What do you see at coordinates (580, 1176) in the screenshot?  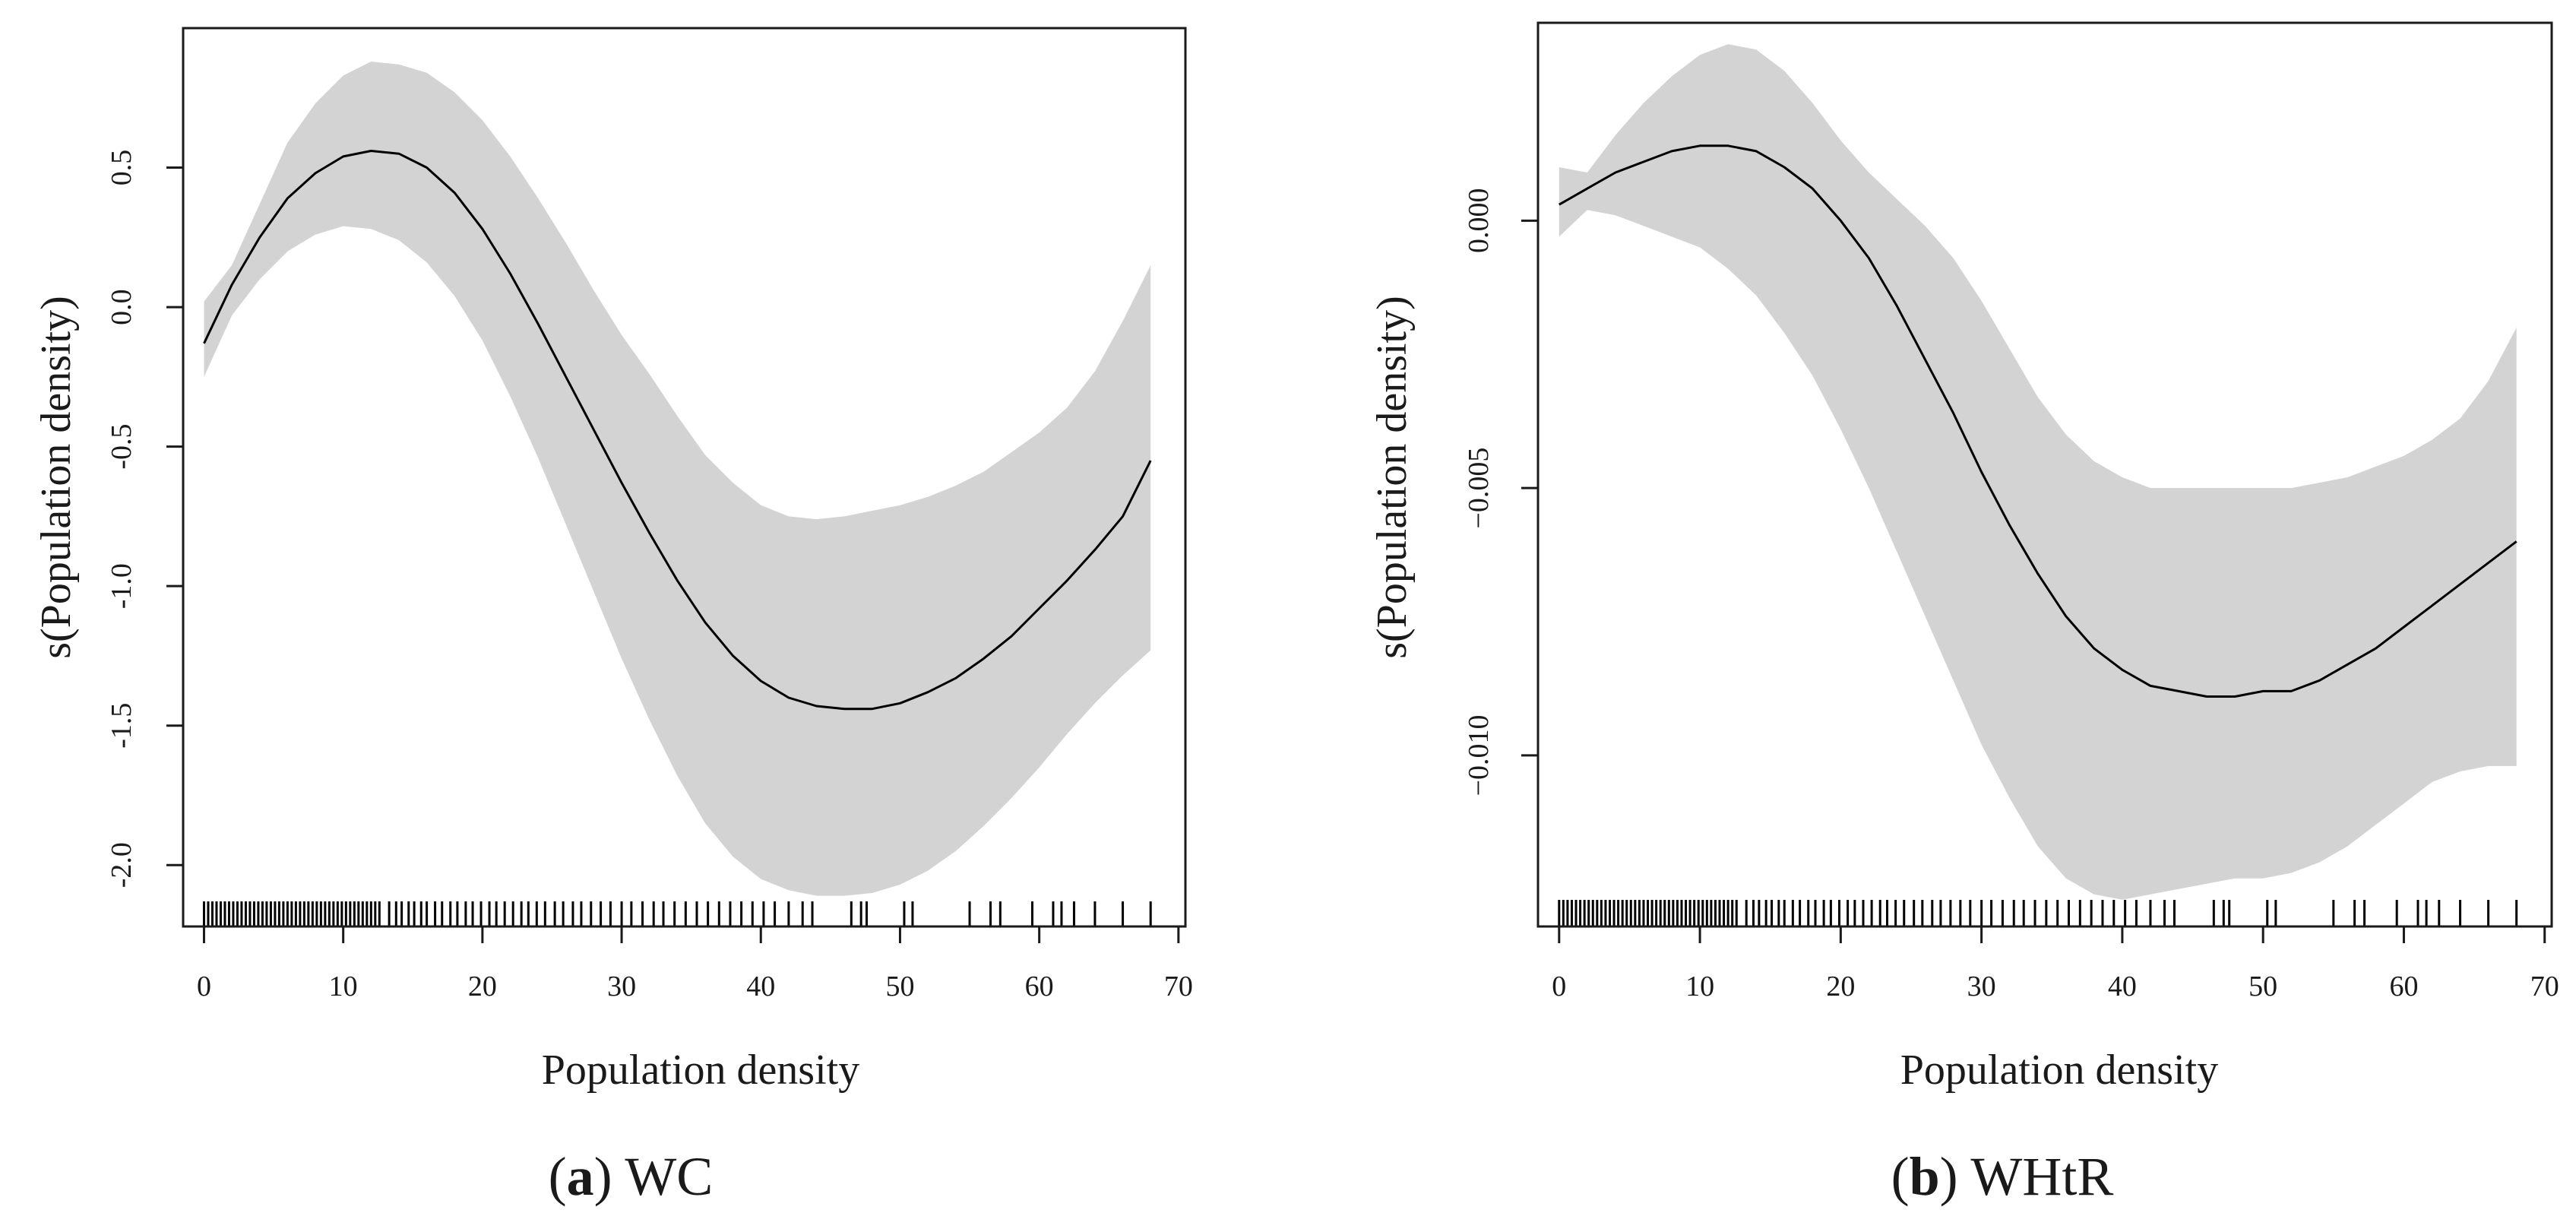 I see `panel-label: a` at bounding box center [580, 1176].